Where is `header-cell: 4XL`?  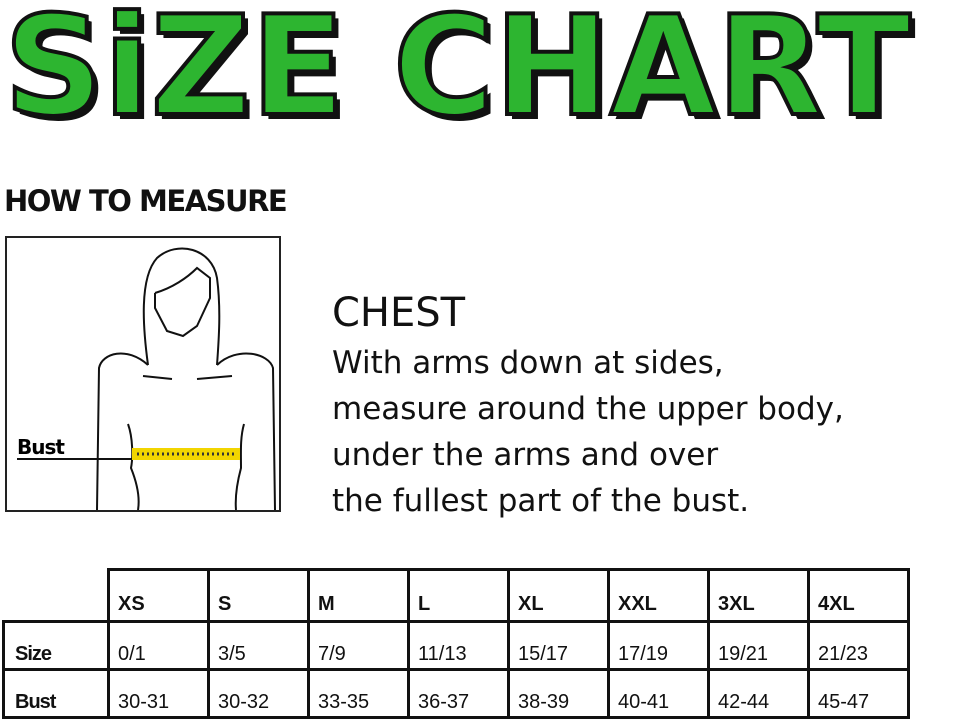
header-cell: 4XL is located at coordinates (858, 595).